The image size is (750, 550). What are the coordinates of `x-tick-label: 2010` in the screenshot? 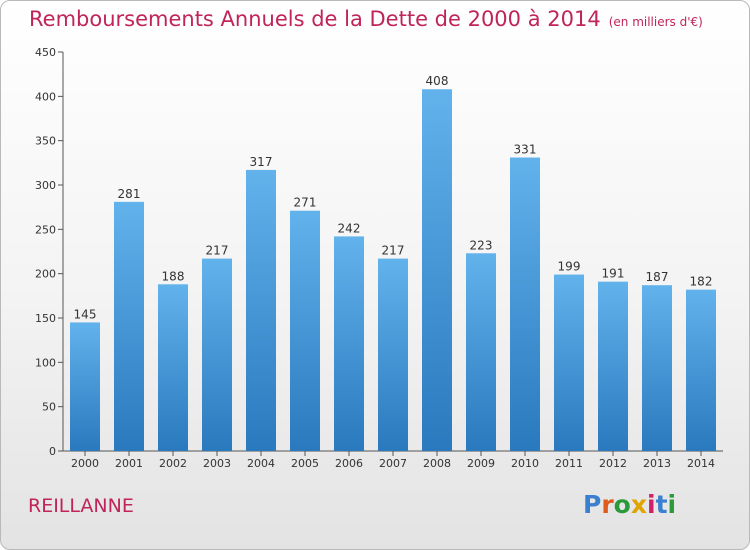 It's located at (525, 463).